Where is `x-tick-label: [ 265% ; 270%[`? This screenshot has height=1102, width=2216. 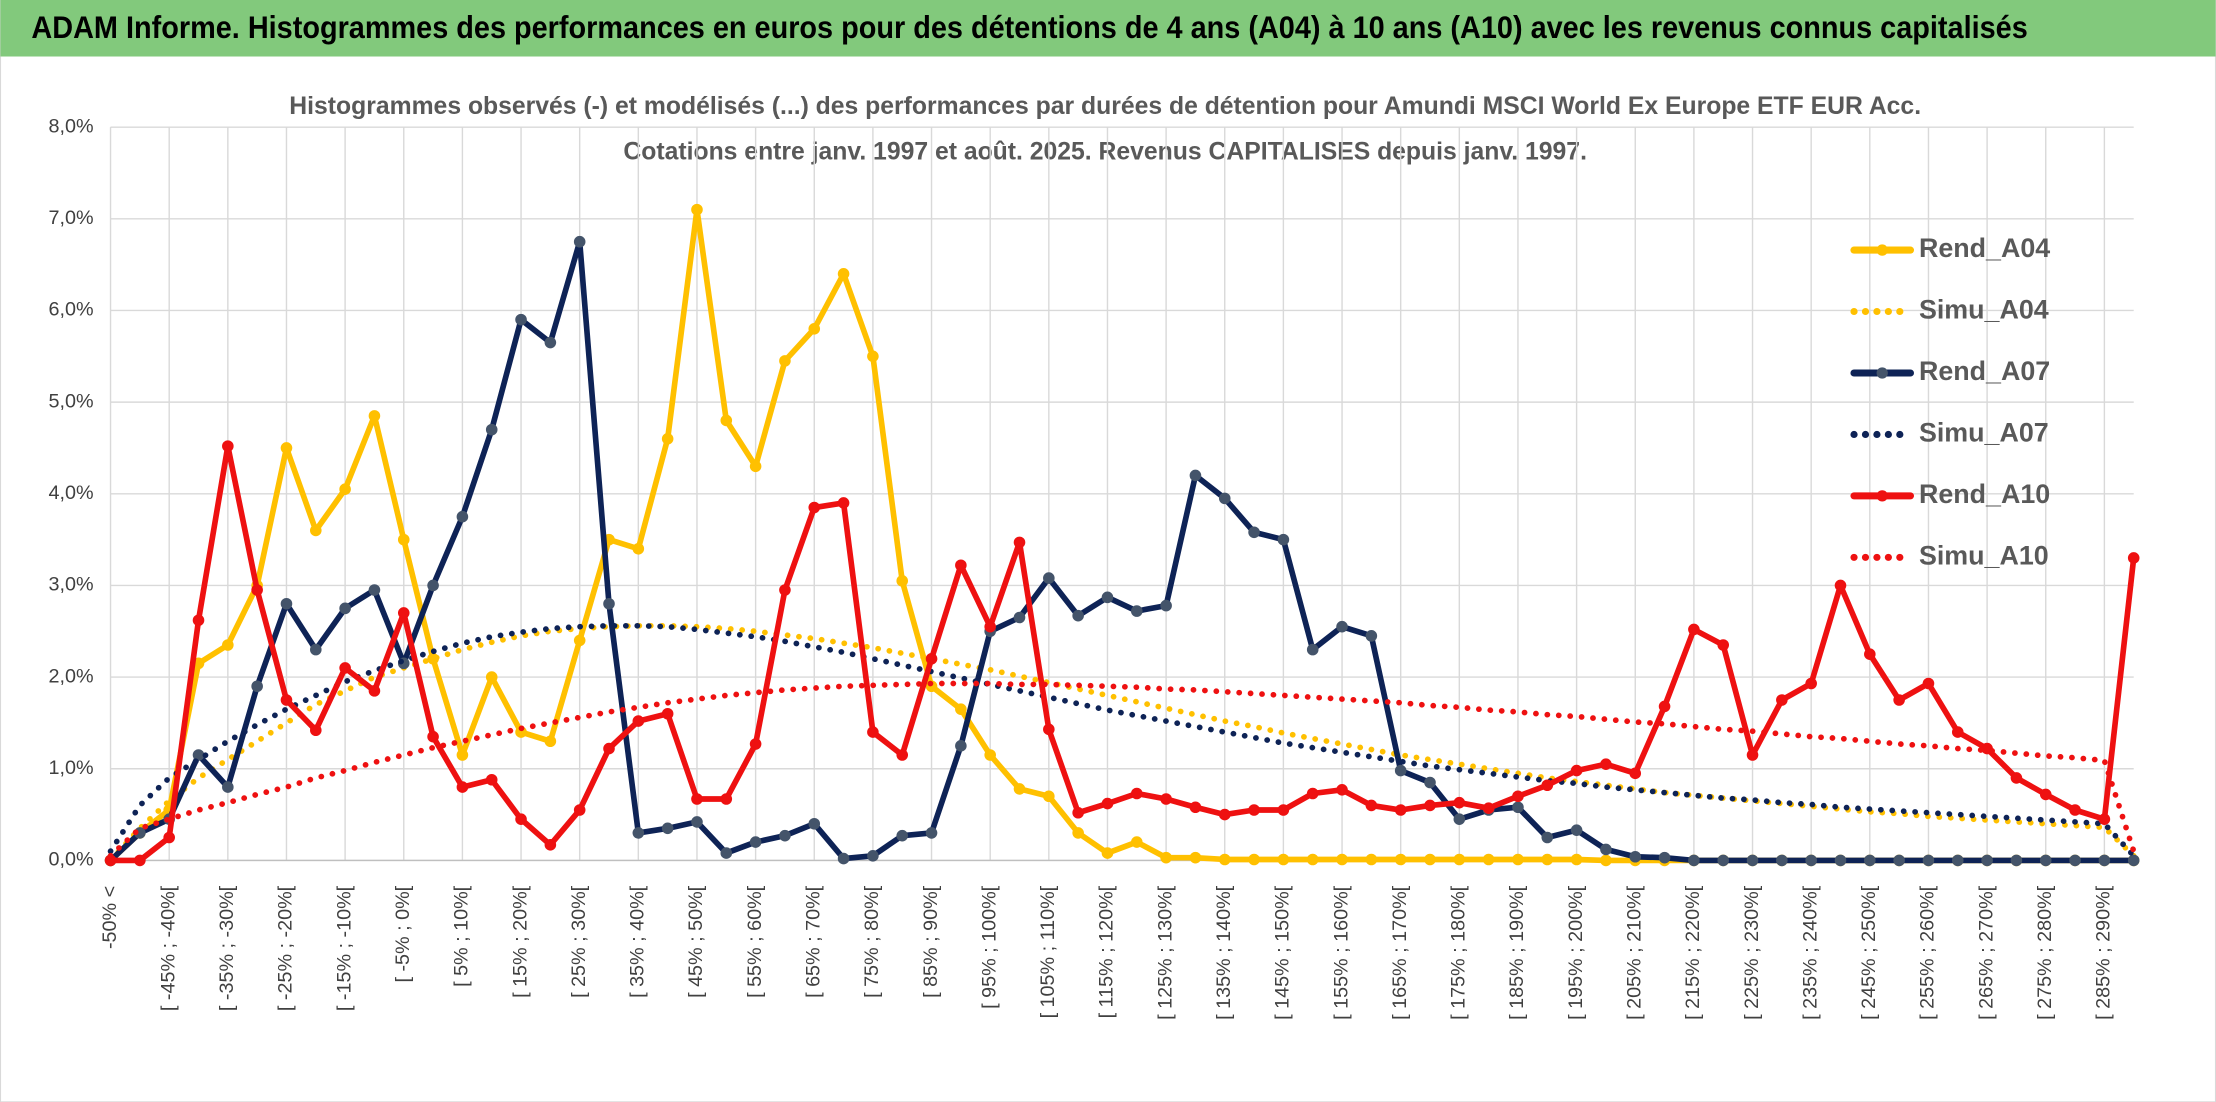 x-tick-label: [ 265% ; 270%[ is located at coordinates (1986, 952).